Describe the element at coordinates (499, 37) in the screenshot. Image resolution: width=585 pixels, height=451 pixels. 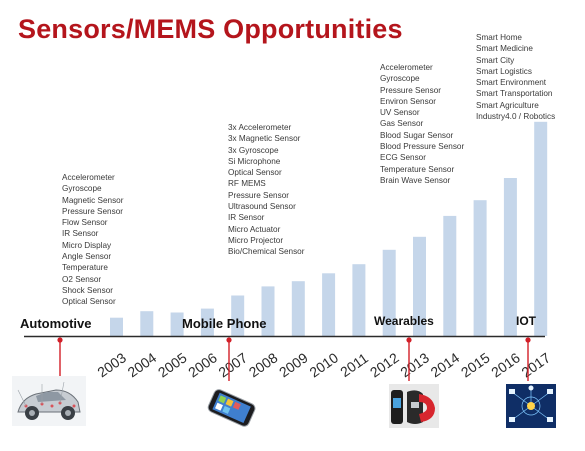
I see `iot-list-item: Smart Home` at that location.